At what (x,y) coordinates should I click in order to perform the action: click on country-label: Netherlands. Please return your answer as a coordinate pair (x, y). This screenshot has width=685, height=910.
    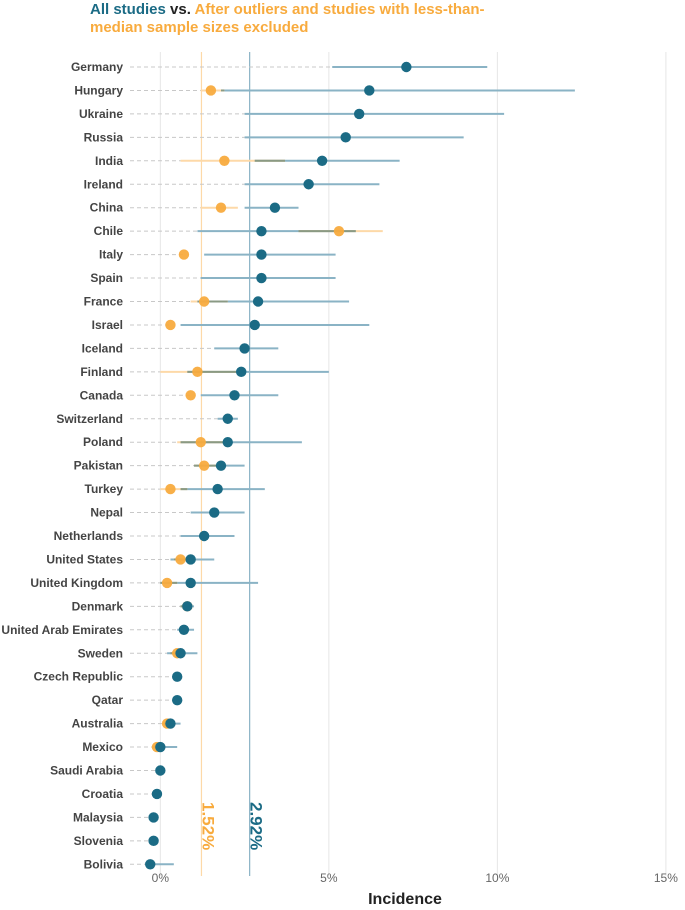
    Looking at the image, I should click on (89, 536).